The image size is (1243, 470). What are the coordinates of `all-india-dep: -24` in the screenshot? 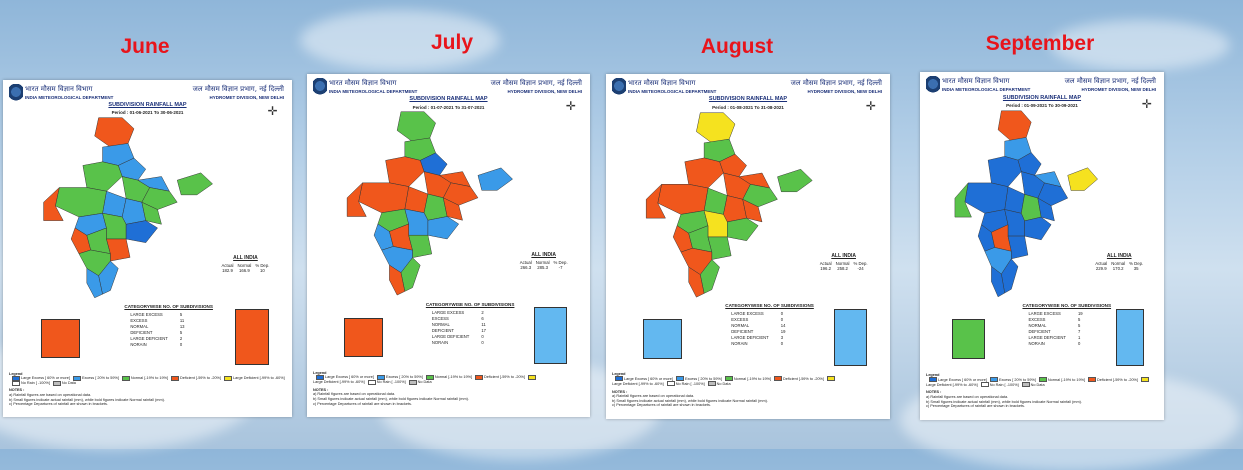 It's located at (860, 269).